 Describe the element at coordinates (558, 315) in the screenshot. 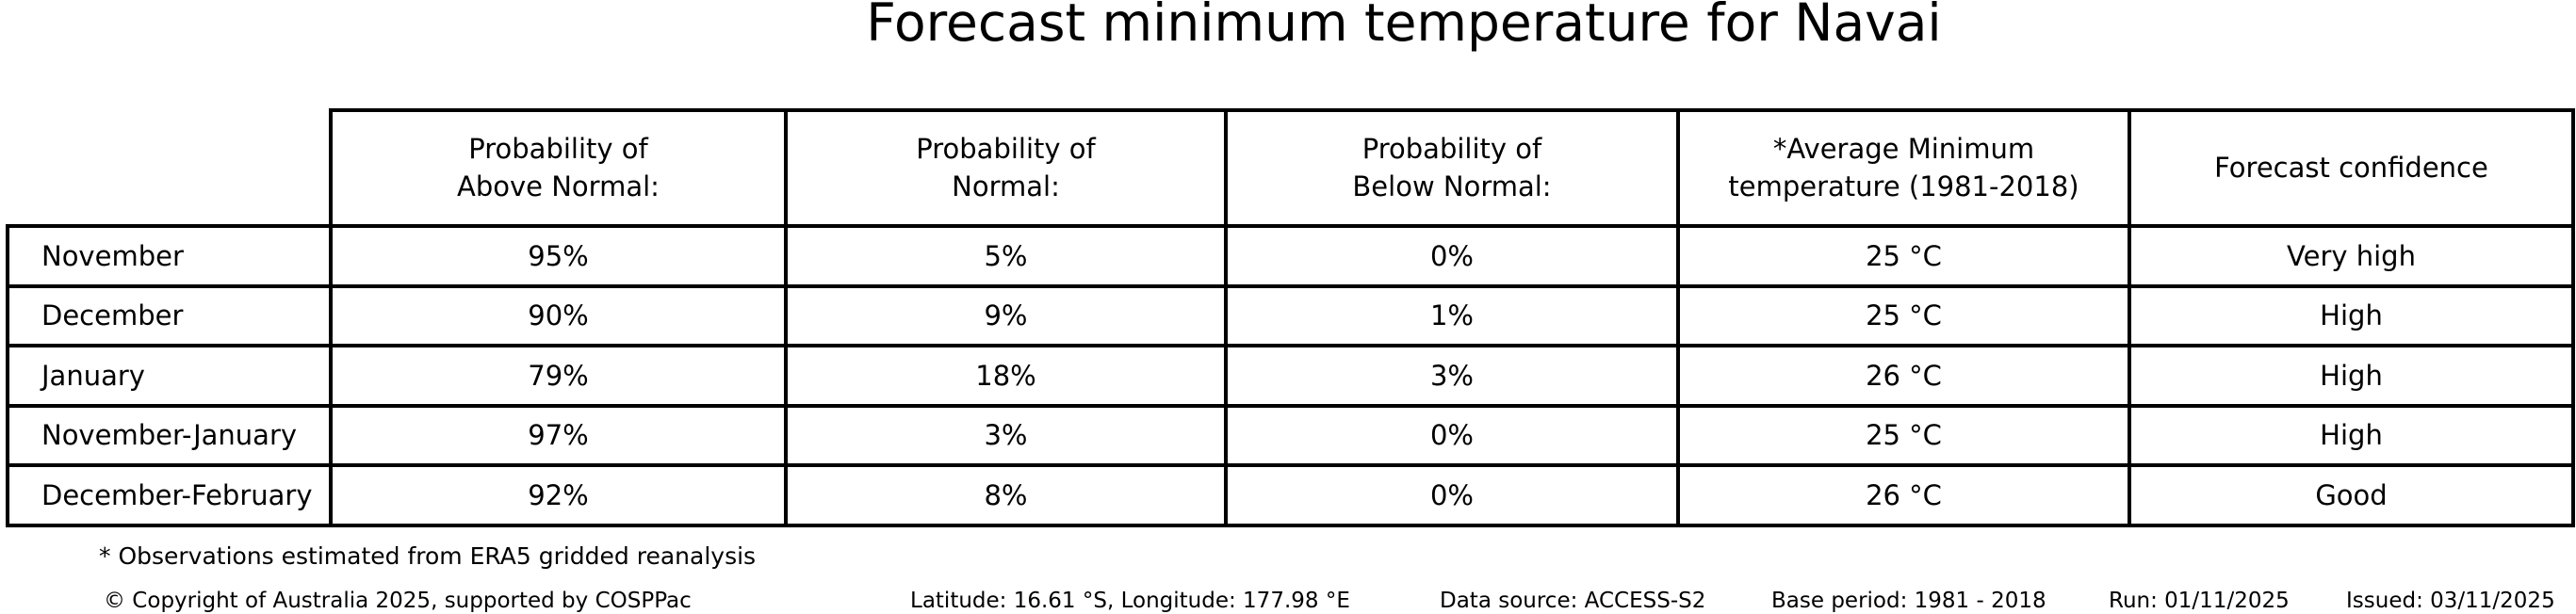

I see `cell-above-normal: 90%` at that location.